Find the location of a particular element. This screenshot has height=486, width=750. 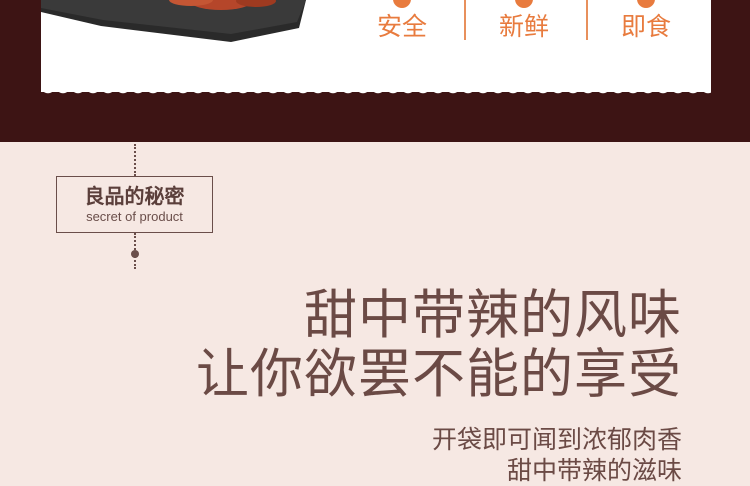

headline-line-1: 甜中带辣的风味 is located at coordinates (493, 315).